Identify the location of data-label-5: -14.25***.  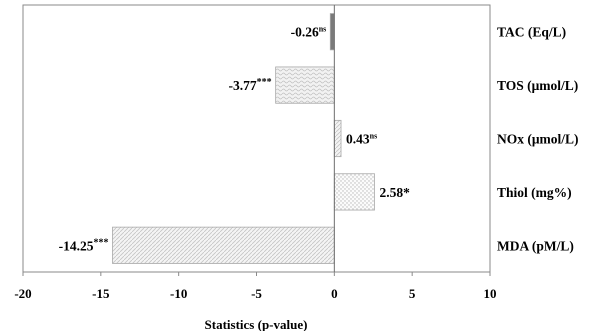
(84, 245).